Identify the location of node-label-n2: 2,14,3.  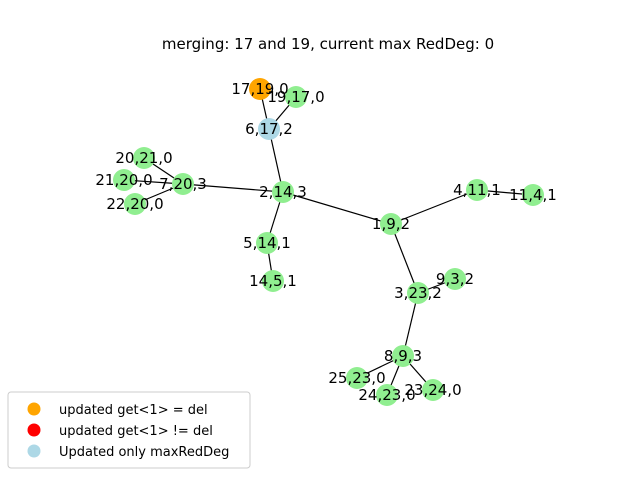
(283, 192).